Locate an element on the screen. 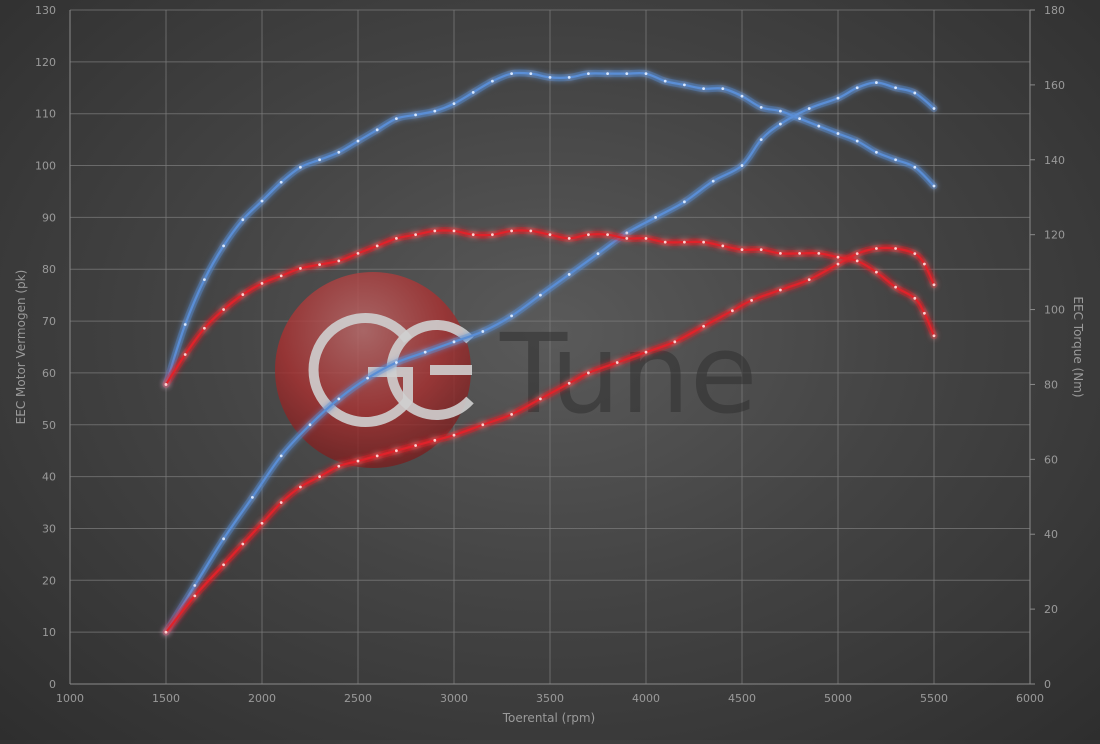 The width and height of the screenshot is (1100, 744). x-tick-label: 2500 is located at coordinates (358, 698).